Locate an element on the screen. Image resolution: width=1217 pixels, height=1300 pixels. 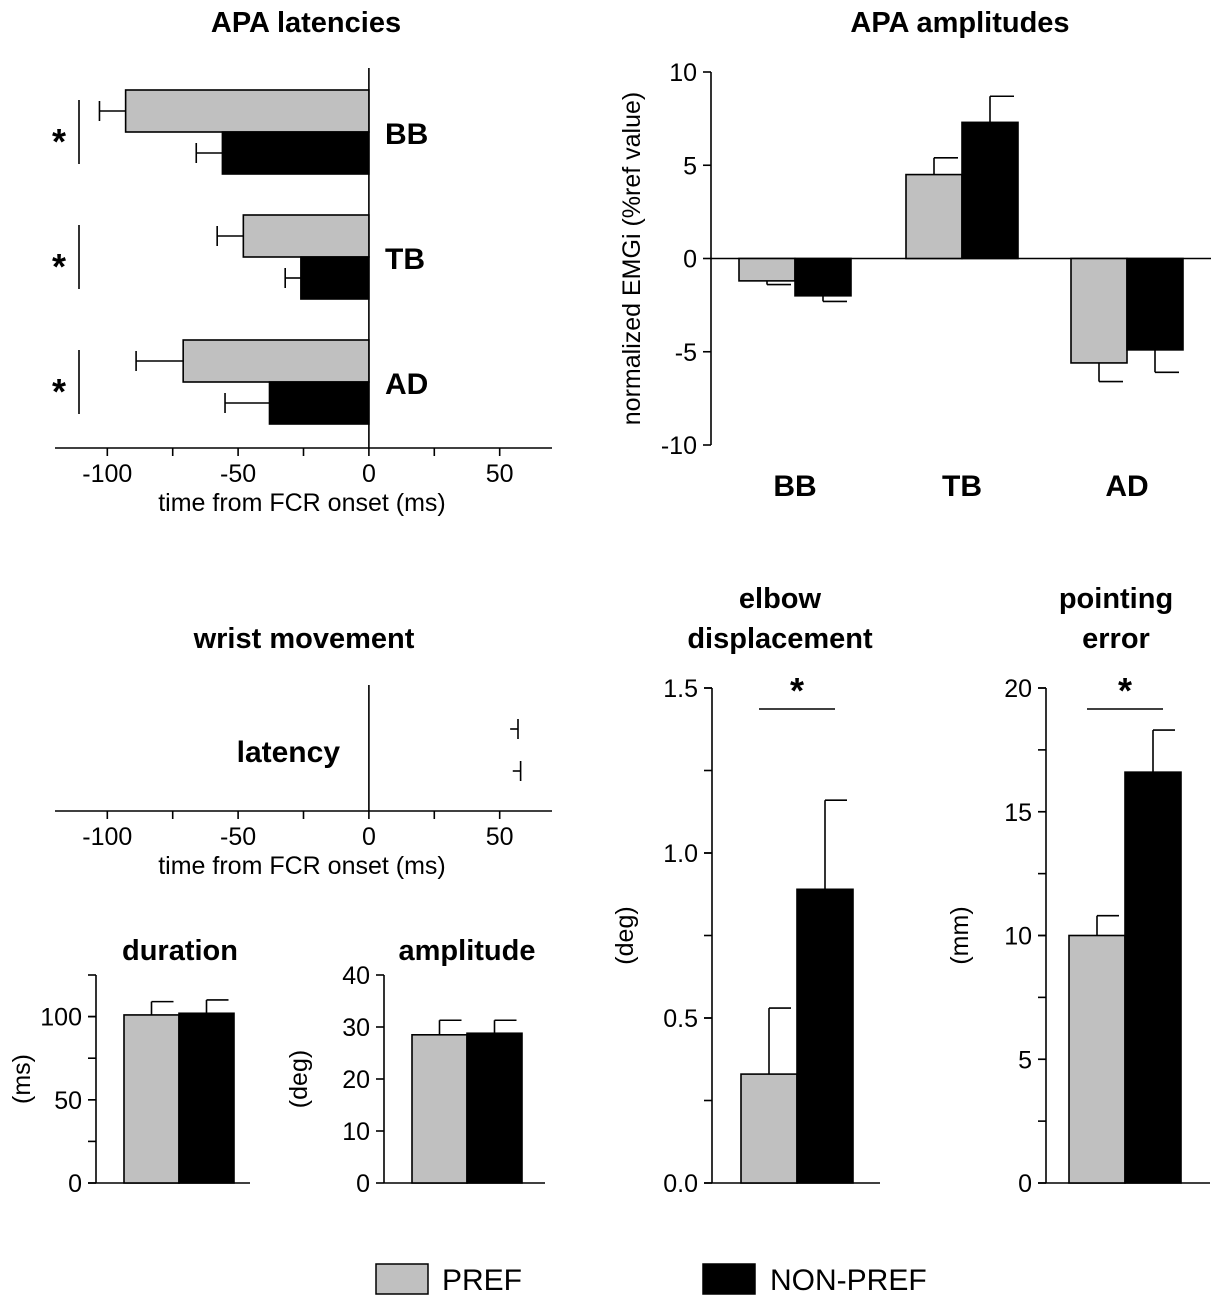
elbow-displacement-chart: elbow displacement 0.0 0.5 1.0 1.5 (deg) * is located at coordinates (745, 890).